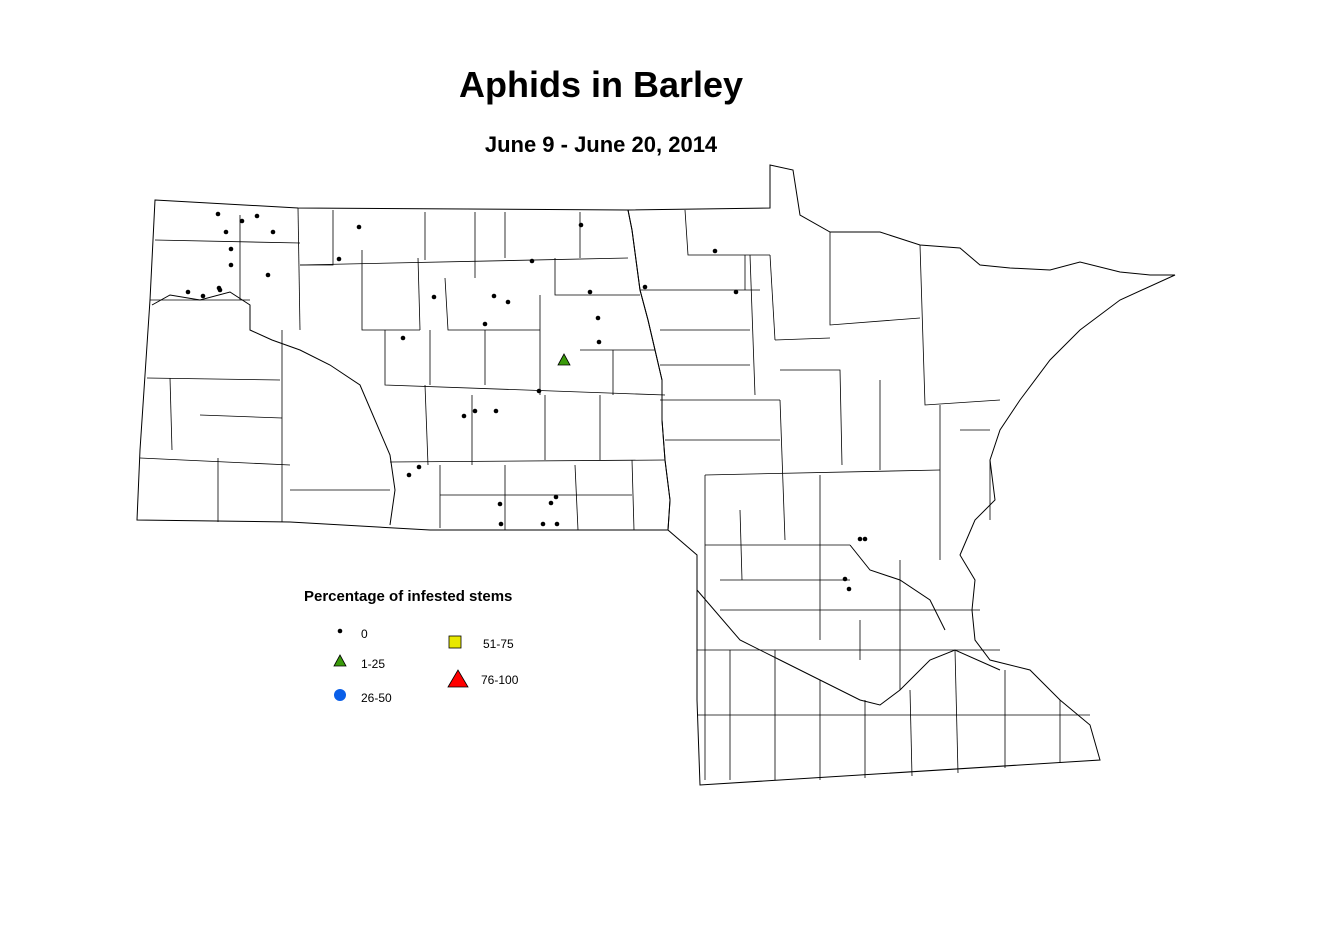 This screenshot has height=926, width=1341. What do you see at coordinates (340, 660) in the screenshot?
I see `legend-symbol-triangle` at bounding box center [340, 660].